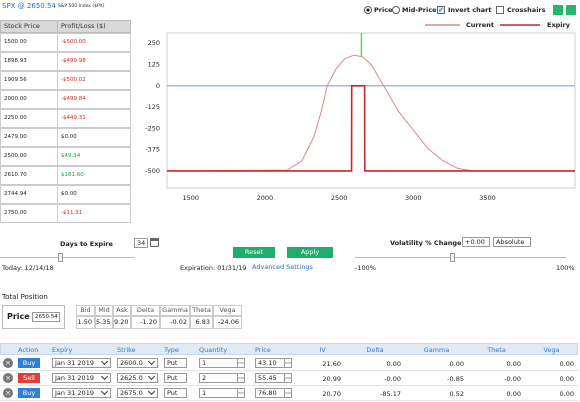  Describe the element at coordinates (145, 322) in the screenshot. I see `greek-value: -1.20` at that location.